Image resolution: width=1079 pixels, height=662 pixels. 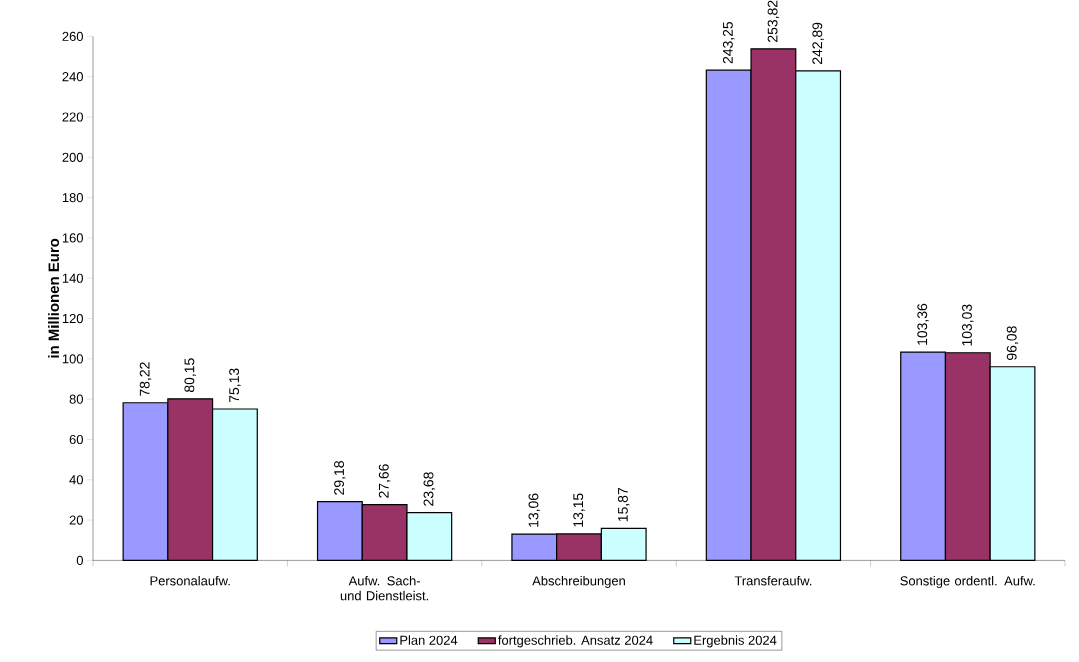 What do you see at coordinates (72, 76) in the screenshot?
I see `y-tick-label: 240` at bounding box center [72, 76].